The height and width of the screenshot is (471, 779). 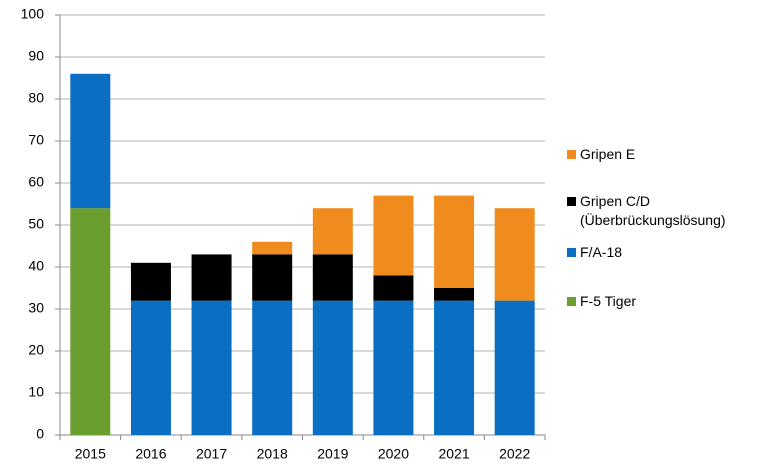 What do you see at coordinates (36, 392) in the screenshot?
I see `y-tick-label: 10` at bounding box center [36, 392].